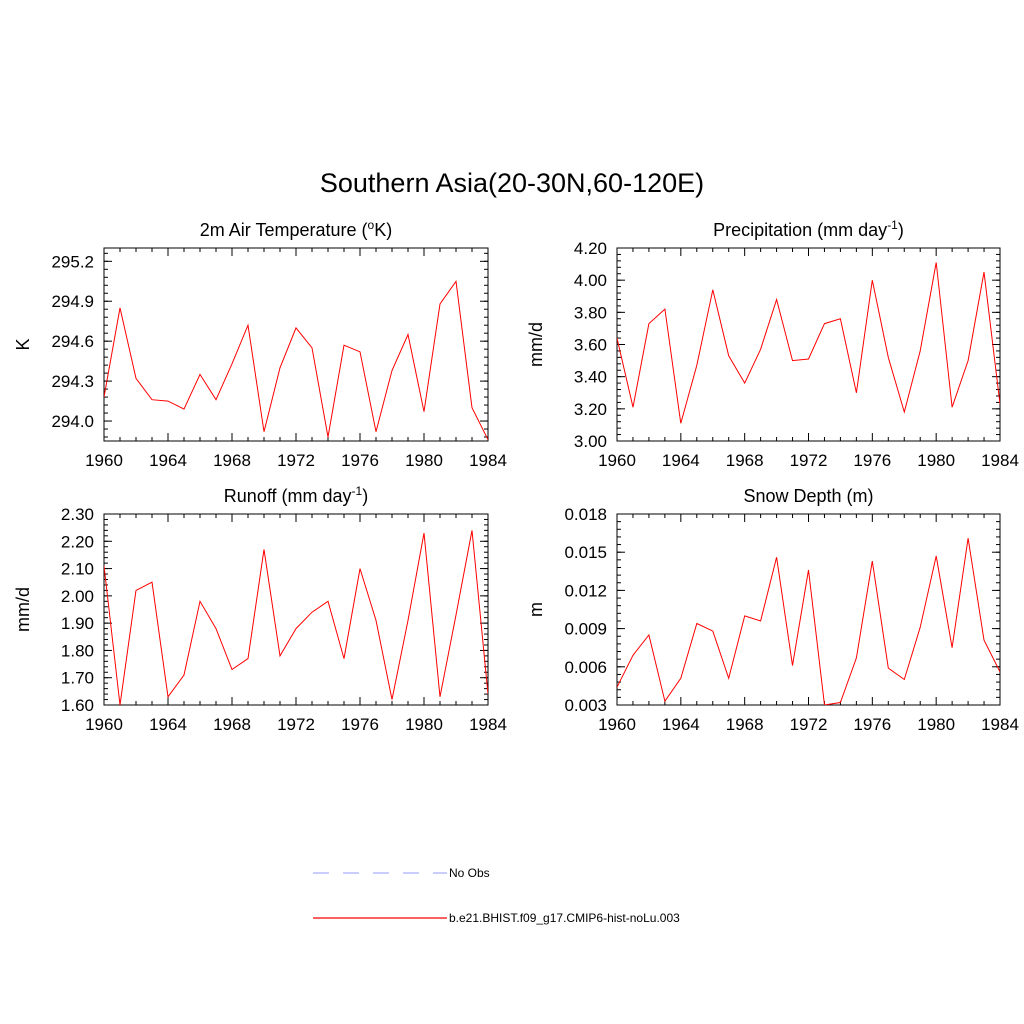 The height and width of the screenshot is (1024, 1024). I want to click on y-axis-label: K, so click(23, 344).